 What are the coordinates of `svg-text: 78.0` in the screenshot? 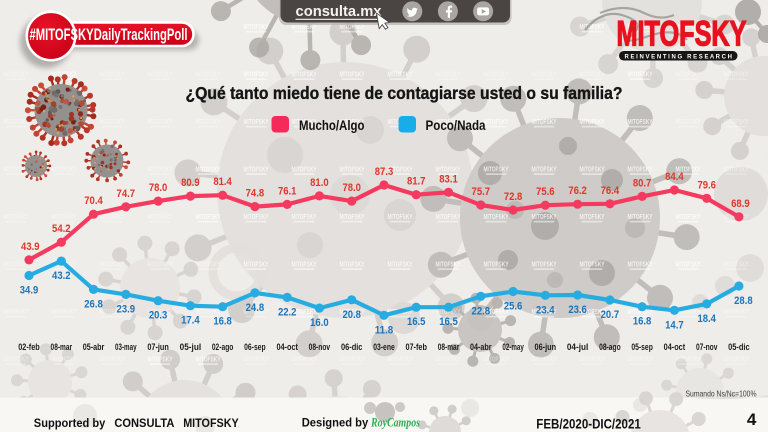 It's located at (351, 188).